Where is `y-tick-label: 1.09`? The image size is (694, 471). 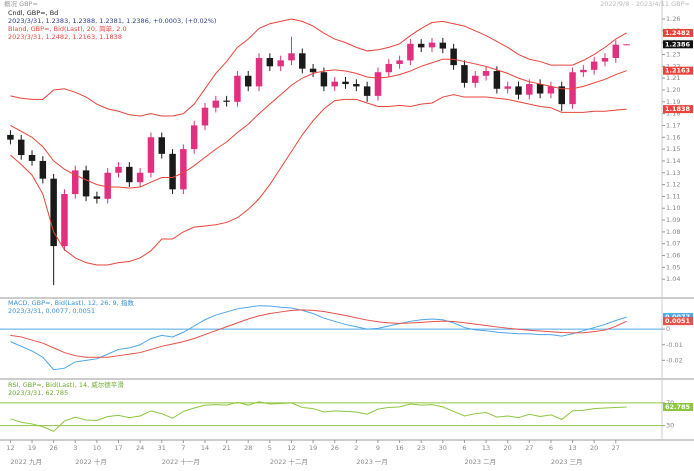 y-tick-label: 1.09 is located at coordinates (673, 220).